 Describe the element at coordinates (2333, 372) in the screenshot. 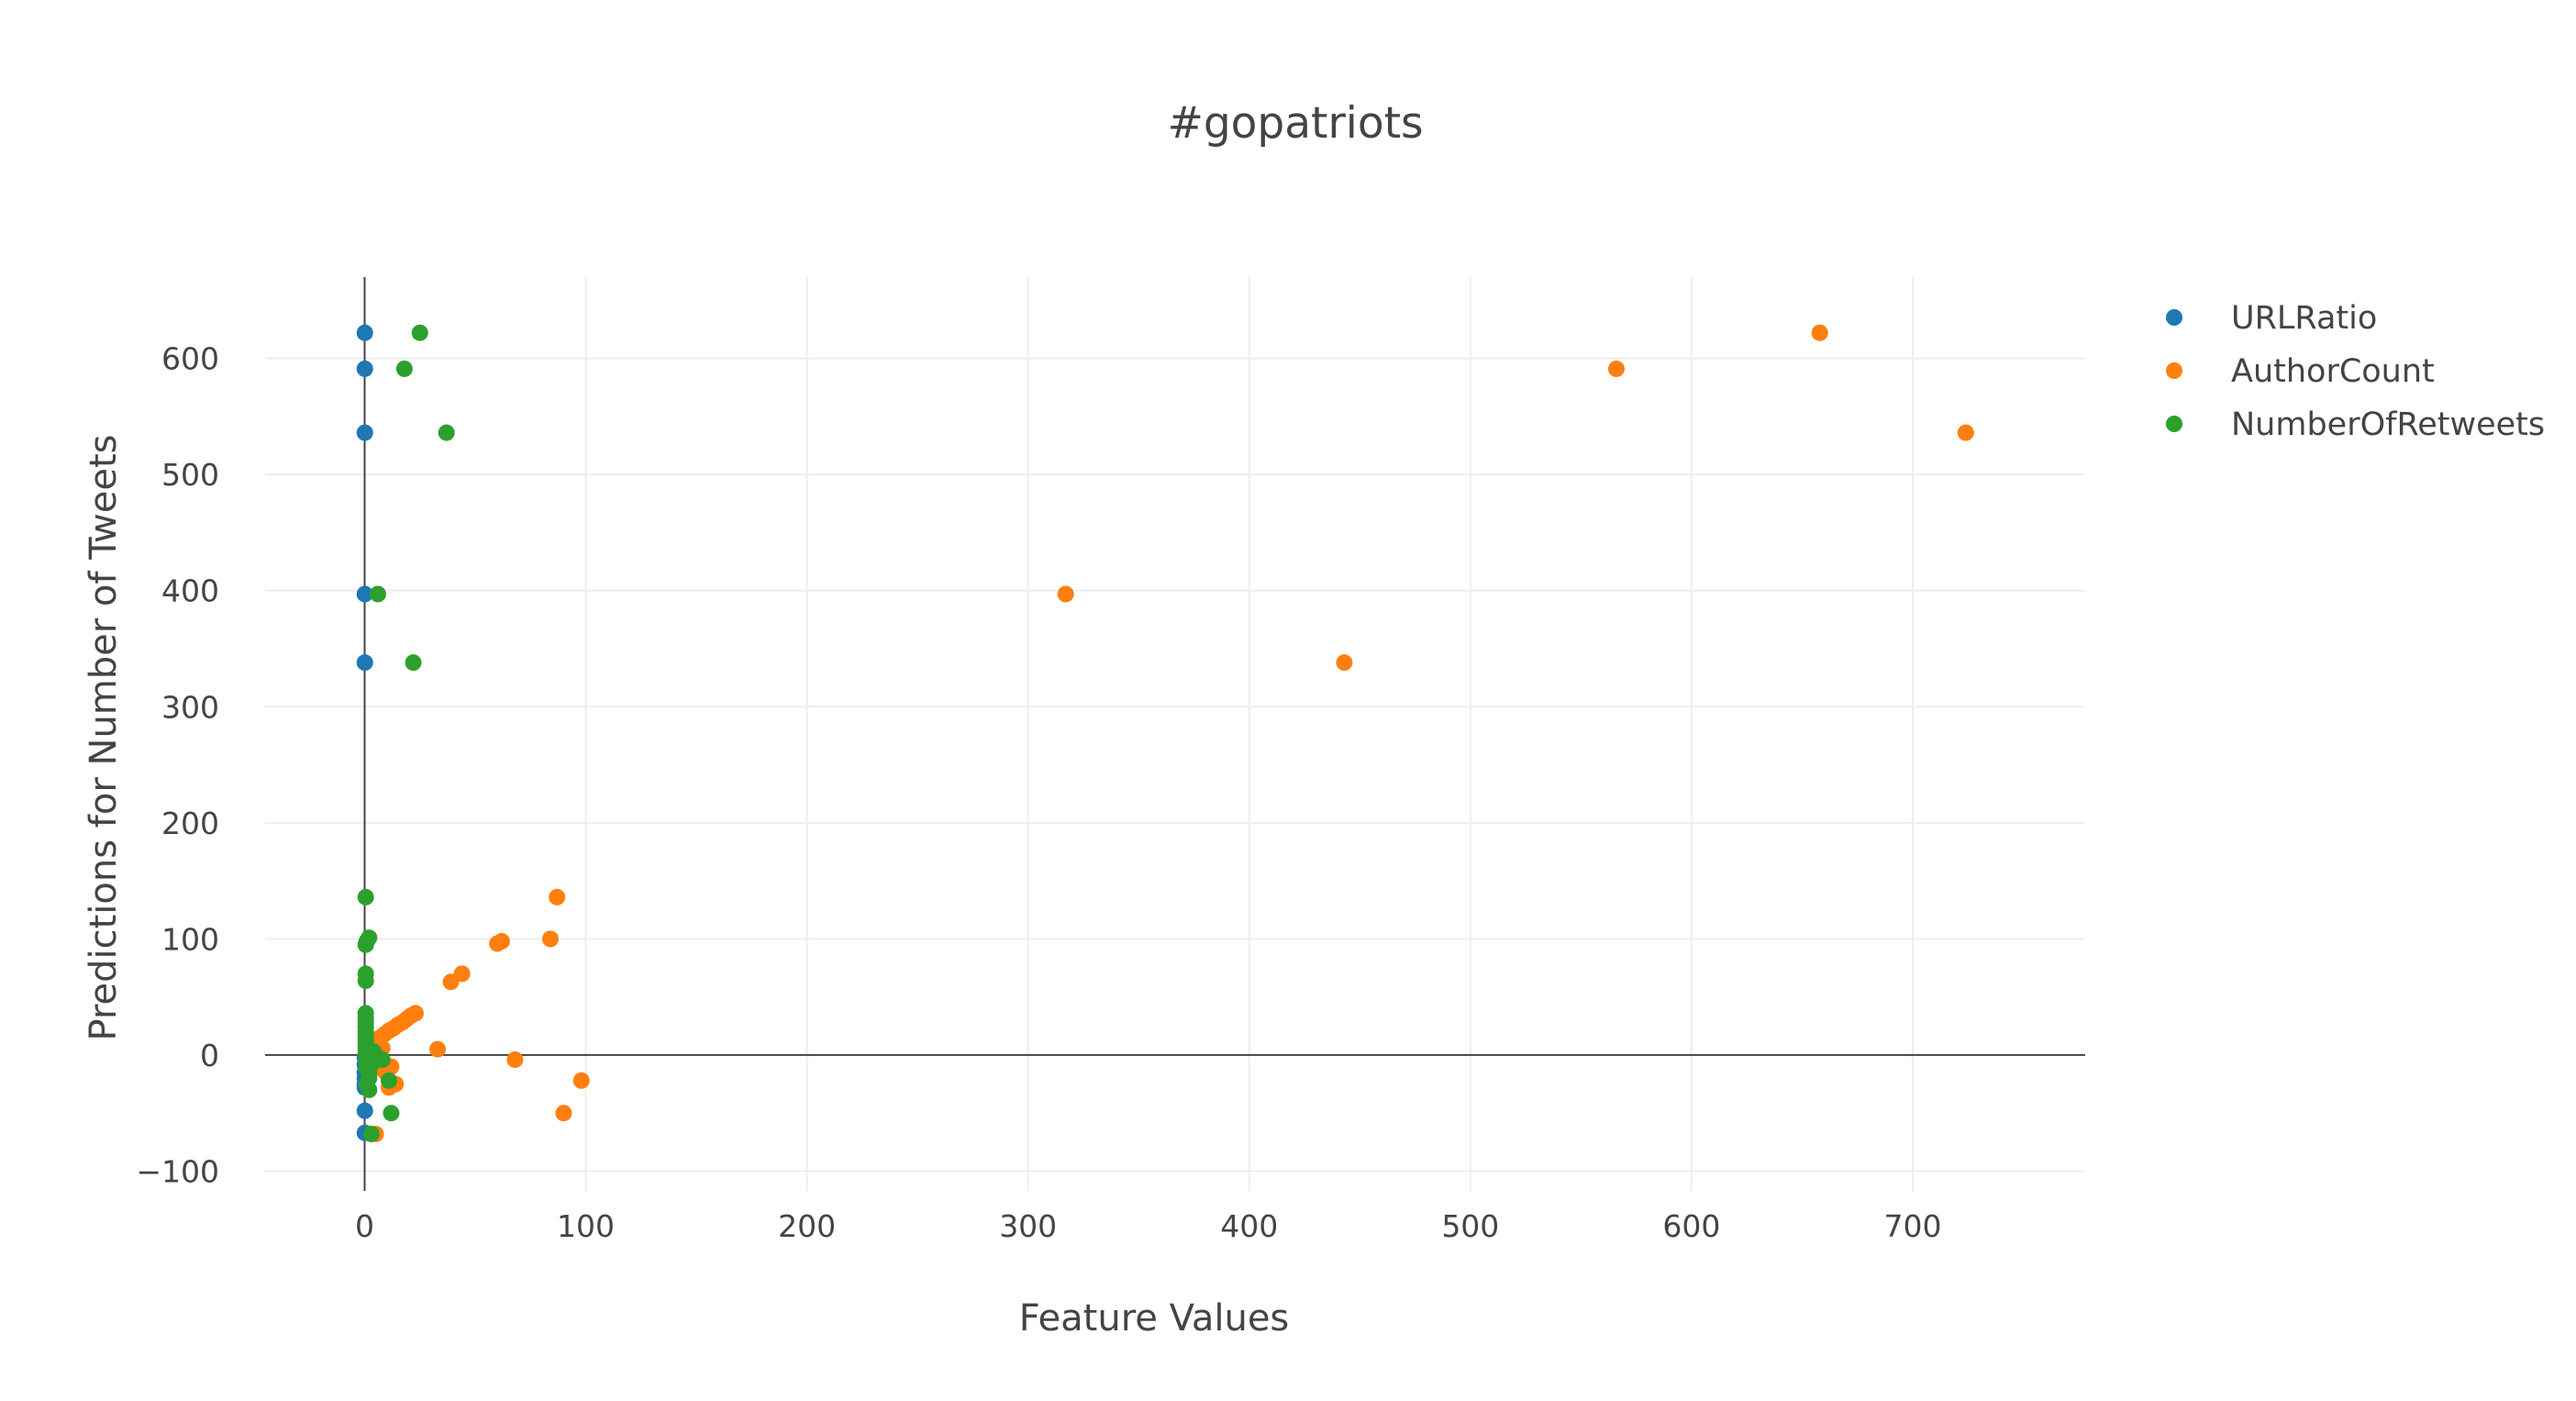

I see `legend-label: AuthorCount` at that location.